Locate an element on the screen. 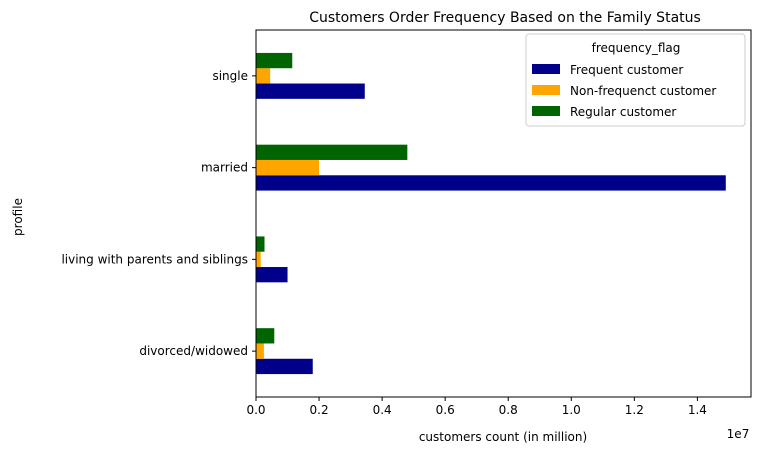  y-axis-label: profile is located at coordinates (18, 217).